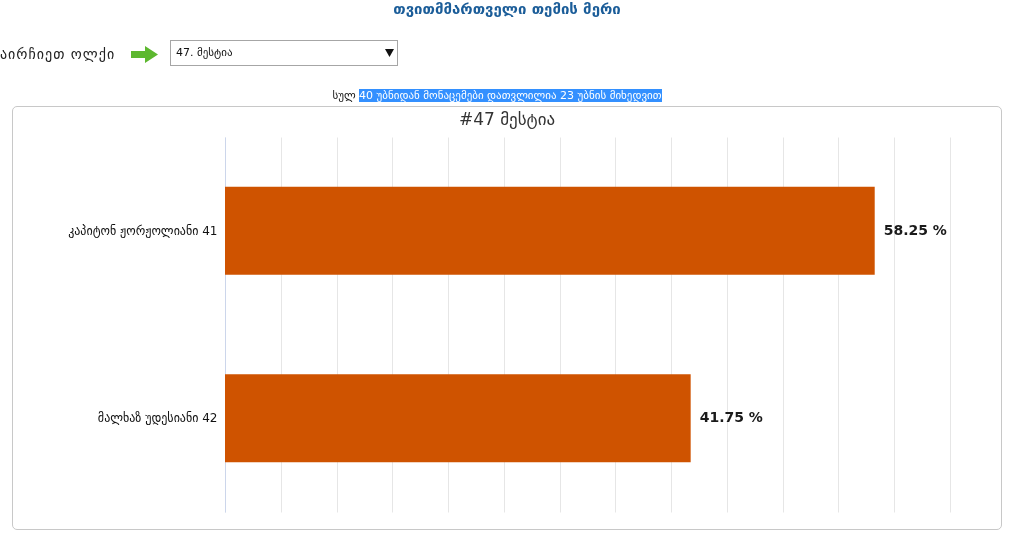  I want to click on chart-title: #47 მესტია, so click(507, 119).